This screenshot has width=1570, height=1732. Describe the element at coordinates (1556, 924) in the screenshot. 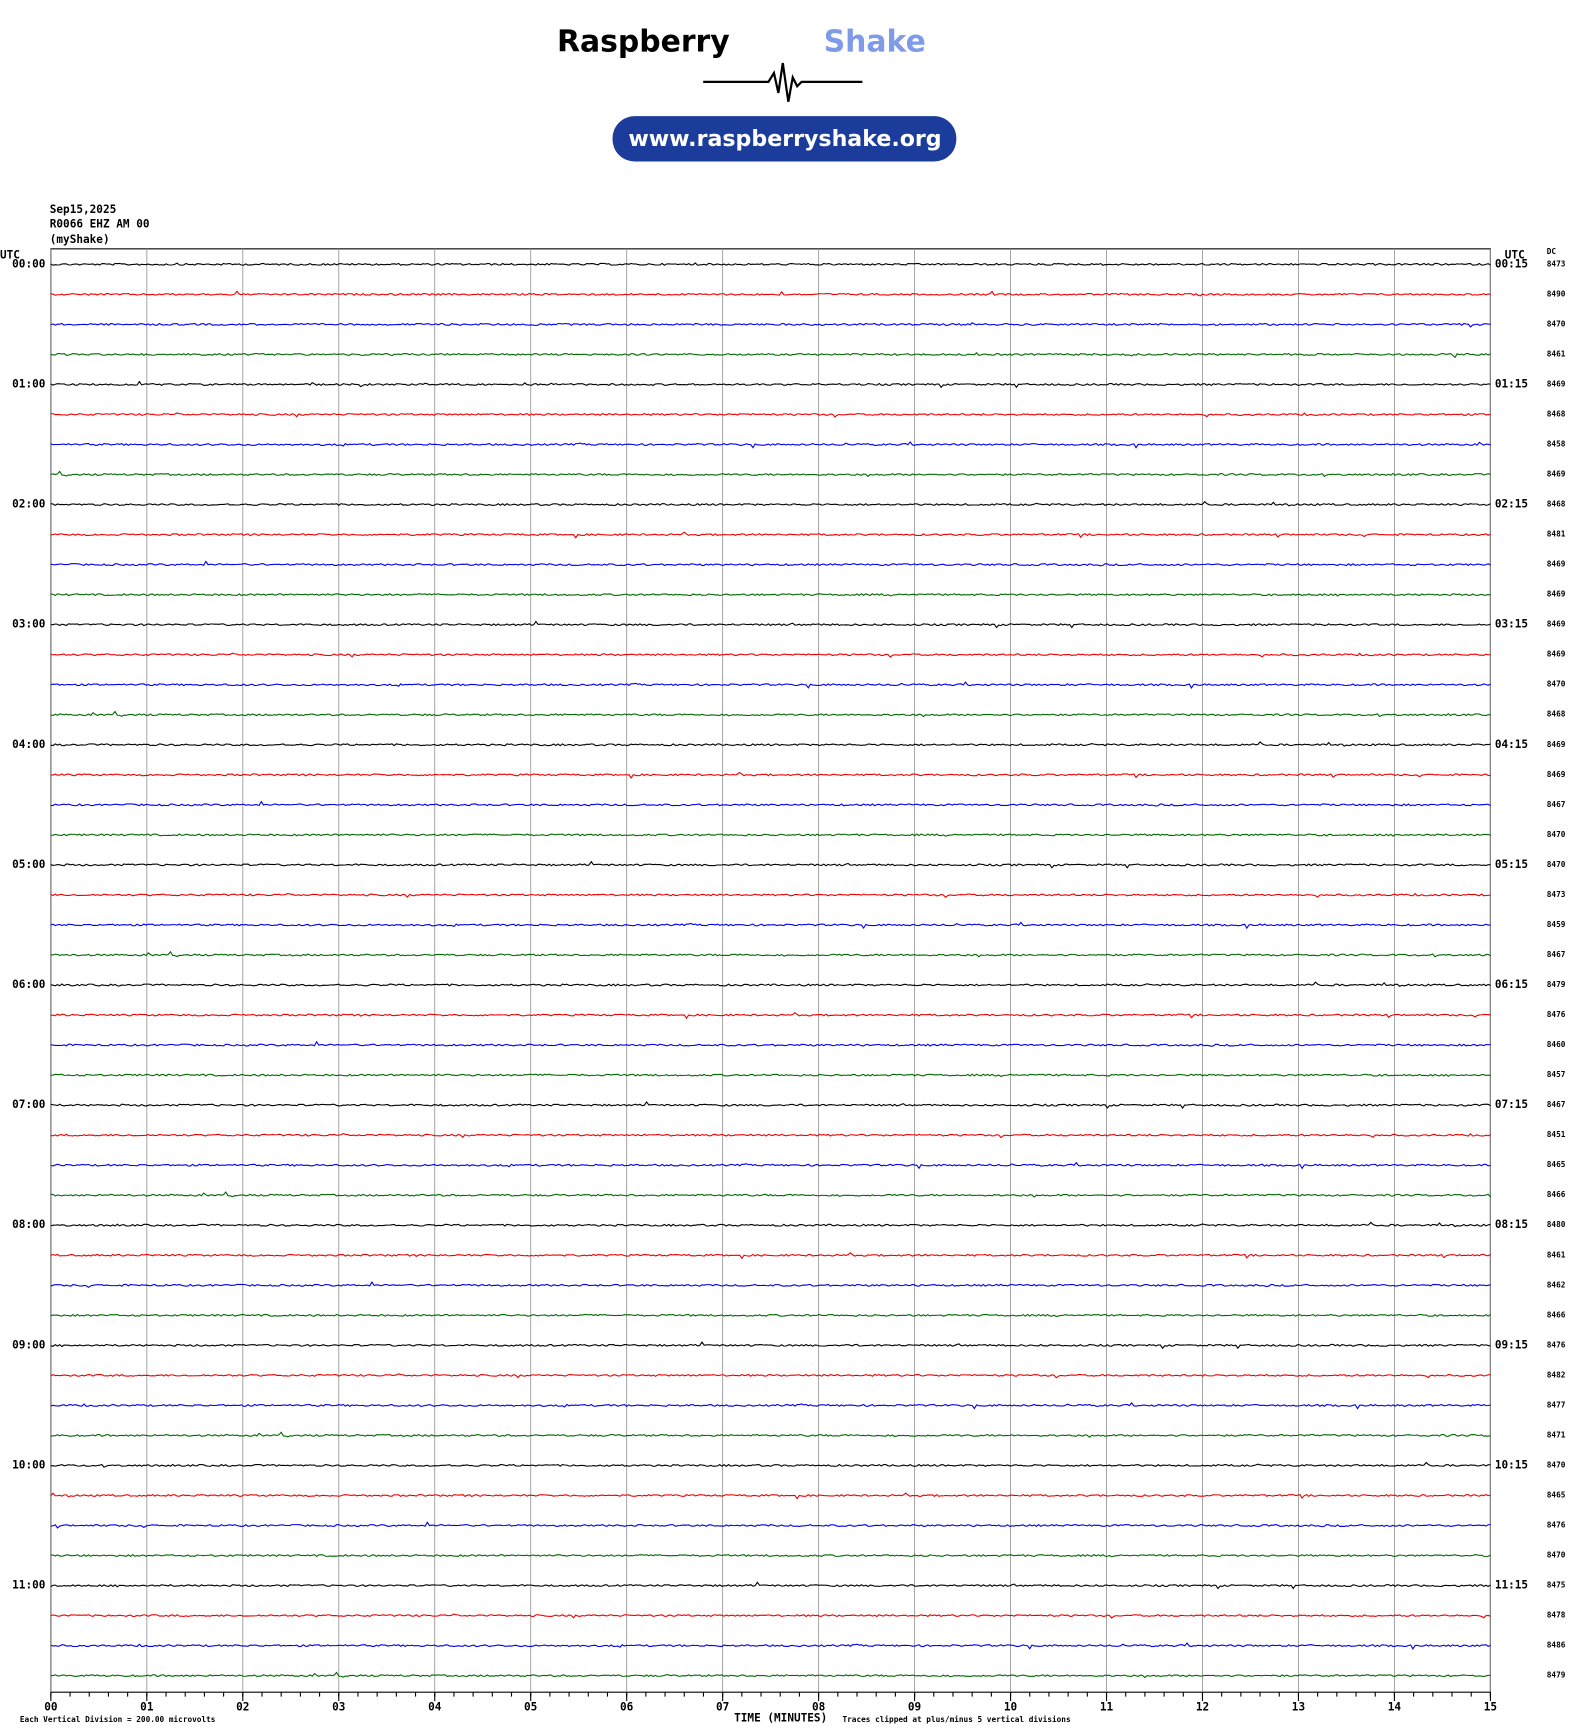

I see `dc-label: 8459` at that location.